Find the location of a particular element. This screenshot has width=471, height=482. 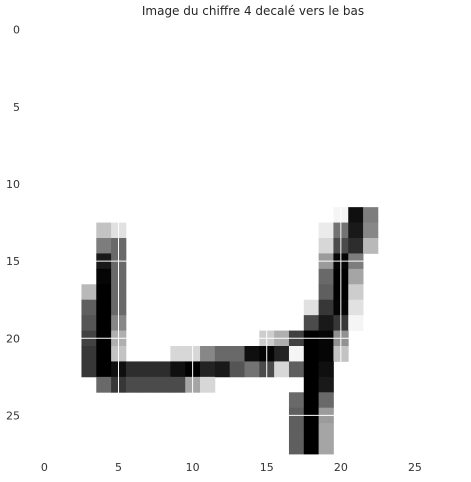

pixel-cell-r24-c19 is located at coordinates (326, 400).